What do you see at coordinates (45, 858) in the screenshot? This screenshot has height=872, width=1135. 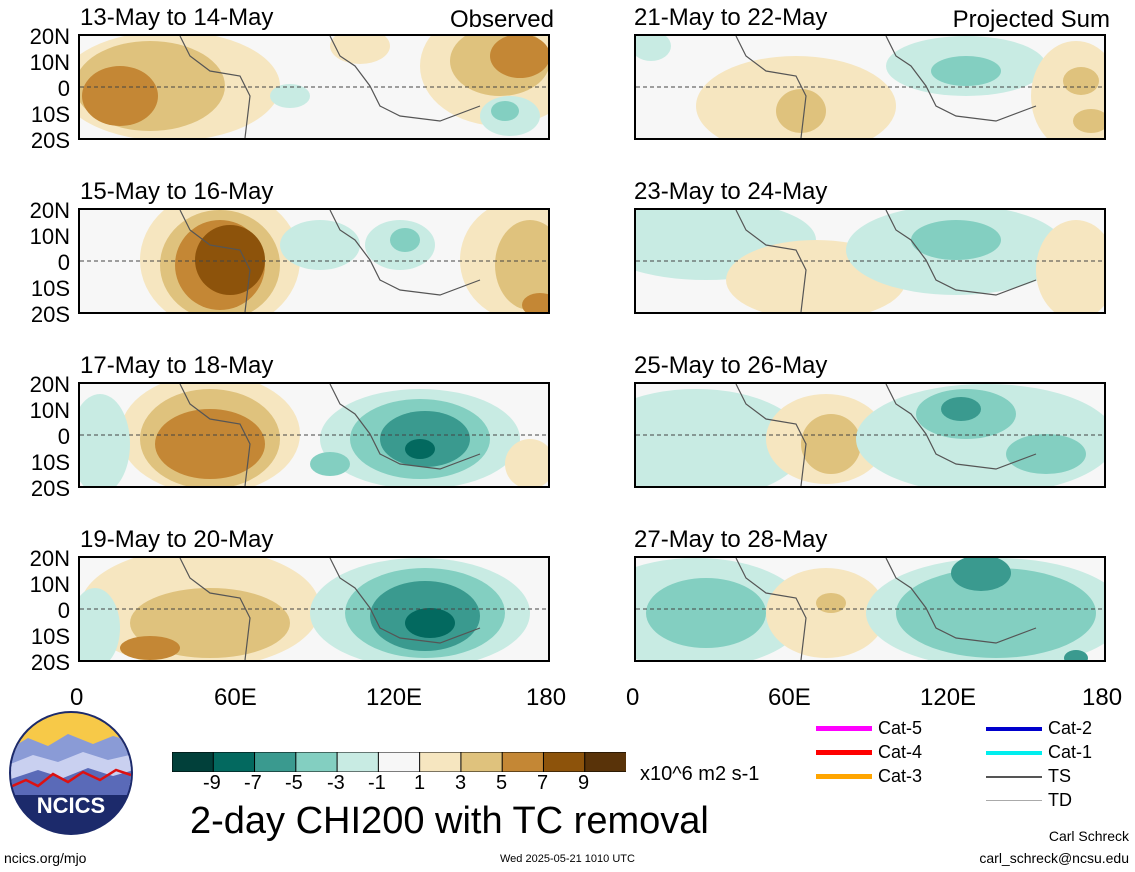 I see `footer-url: ncics.org/mjo` at bounding box center [45, 858].